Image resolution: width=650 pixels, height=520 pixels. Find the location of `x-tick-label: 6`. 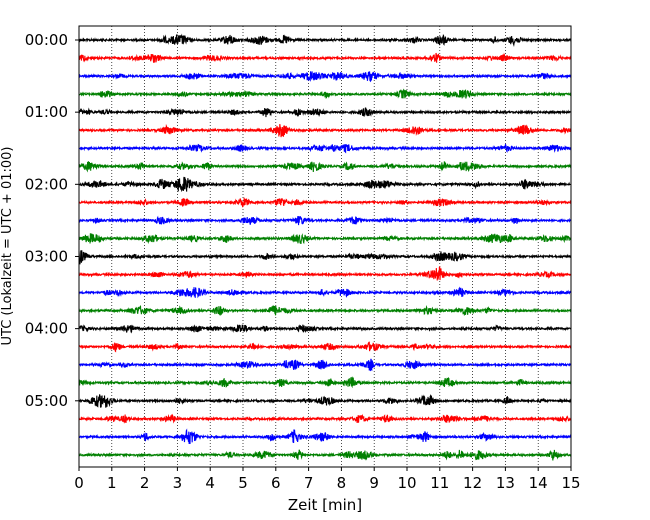

x-tick-label: 6 is located at coordinates (276, 483).